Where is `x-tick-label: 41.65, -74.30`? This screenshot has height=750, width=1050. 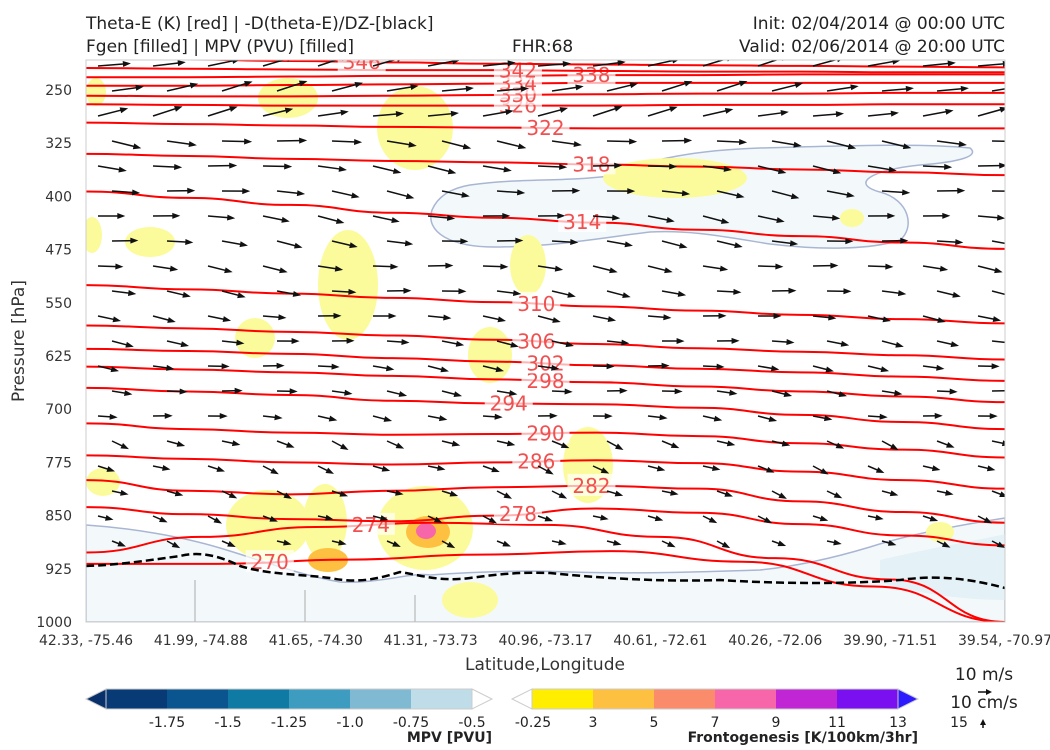
x-tick-label: 41.65, -74.30 is located at coordinates (316, 641).